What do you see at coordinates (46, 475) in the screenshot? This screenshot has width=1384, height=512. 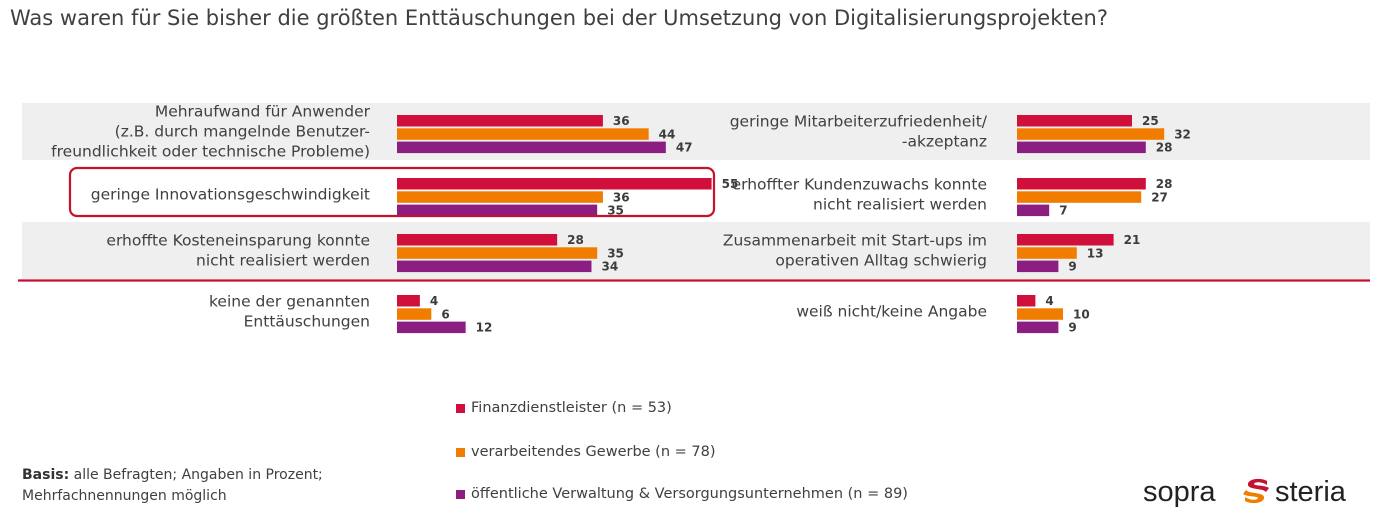 I see `basis-bold: Basis:` at bounding box center [46, 475].